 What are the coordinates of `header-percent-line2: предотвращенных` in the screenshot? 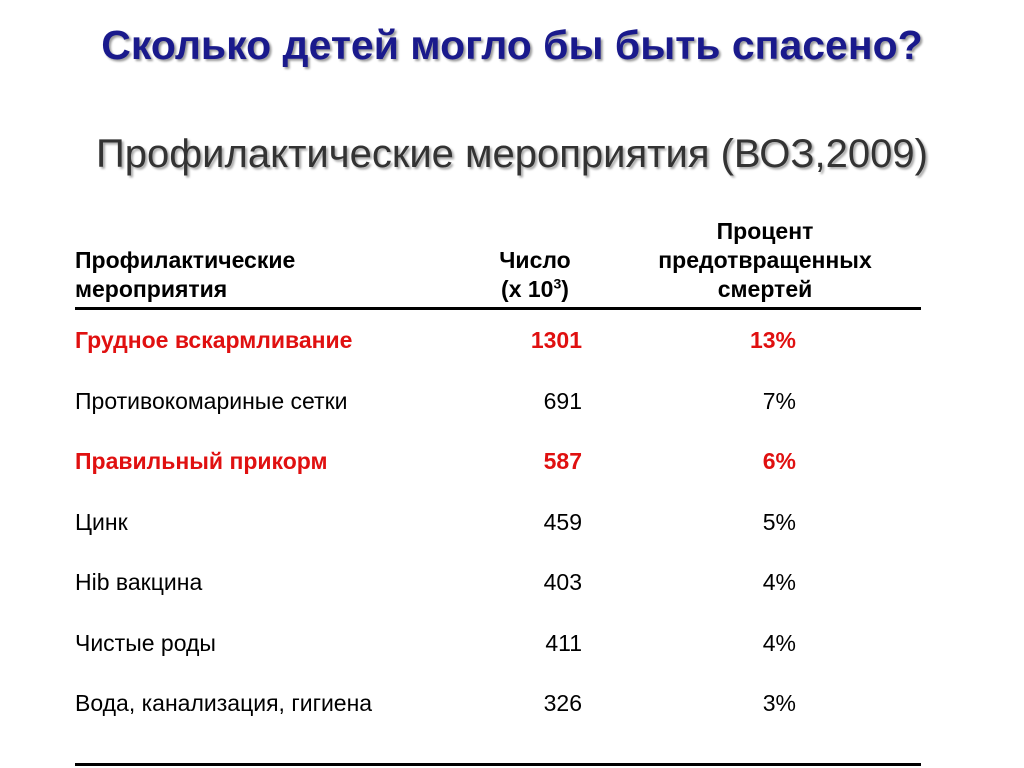 It's located at (765, 260).